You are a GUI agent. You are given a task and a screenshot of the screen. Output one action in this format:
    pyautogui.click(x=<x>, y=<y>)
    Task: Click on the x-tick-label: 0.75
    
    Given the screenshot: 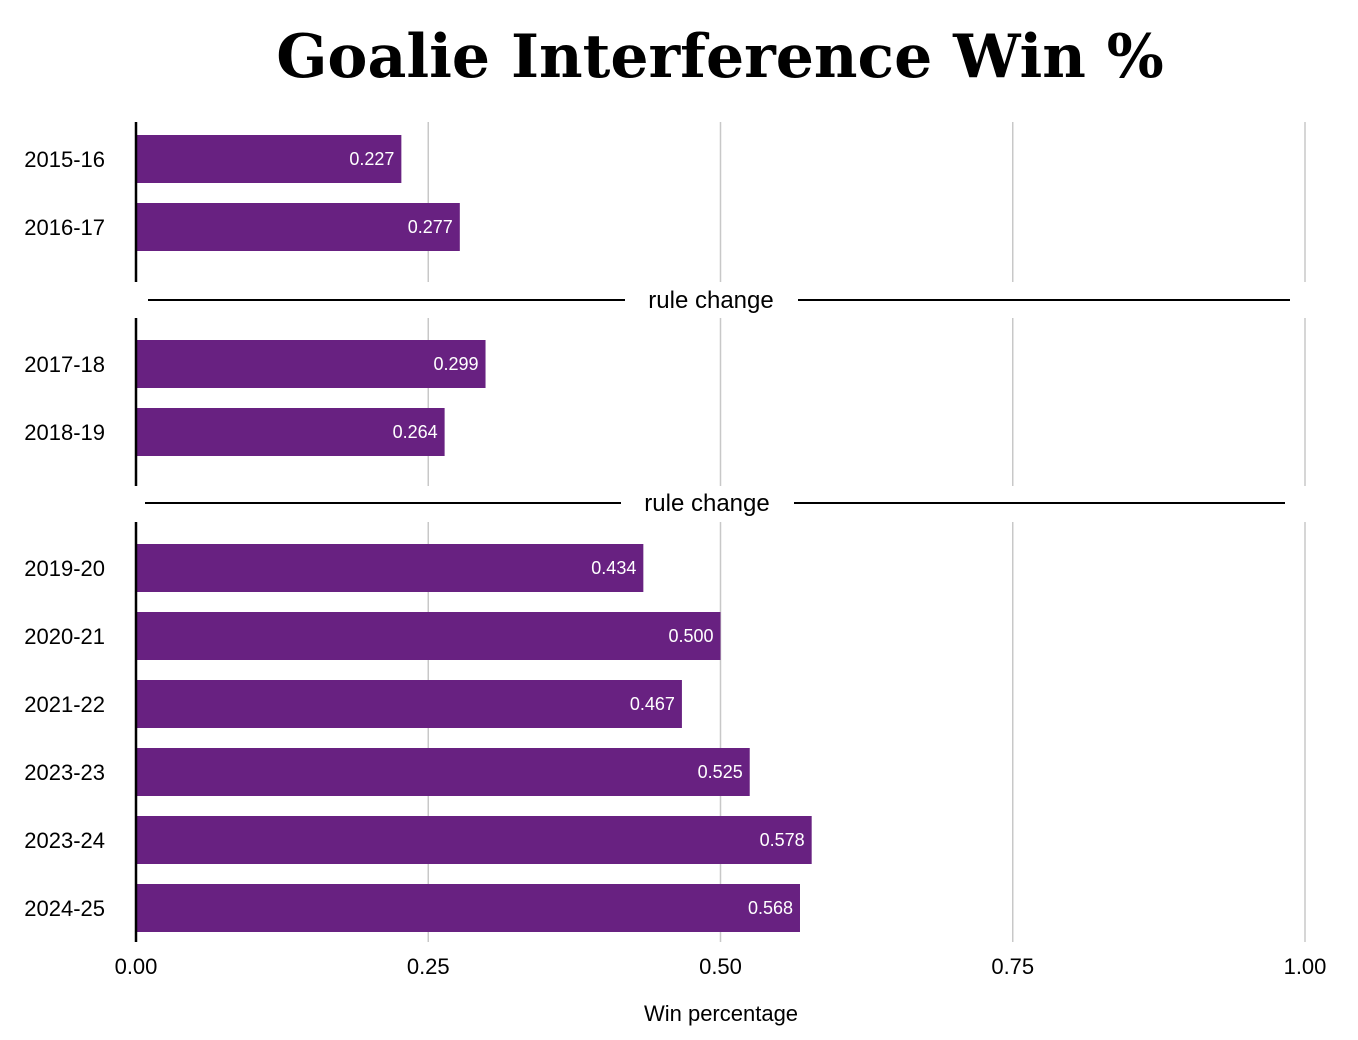 What is the action you would take?
    pyautogui.click(x=1012, y=966)
    